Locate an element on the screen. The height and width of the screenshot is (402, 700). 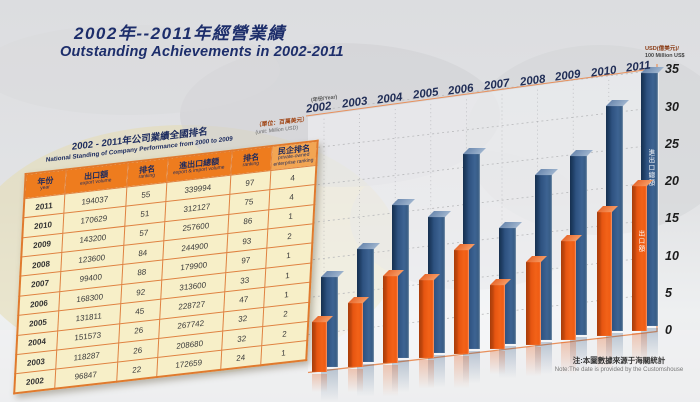
year-label-2007: 2007 is located at coordinates (497, 85).